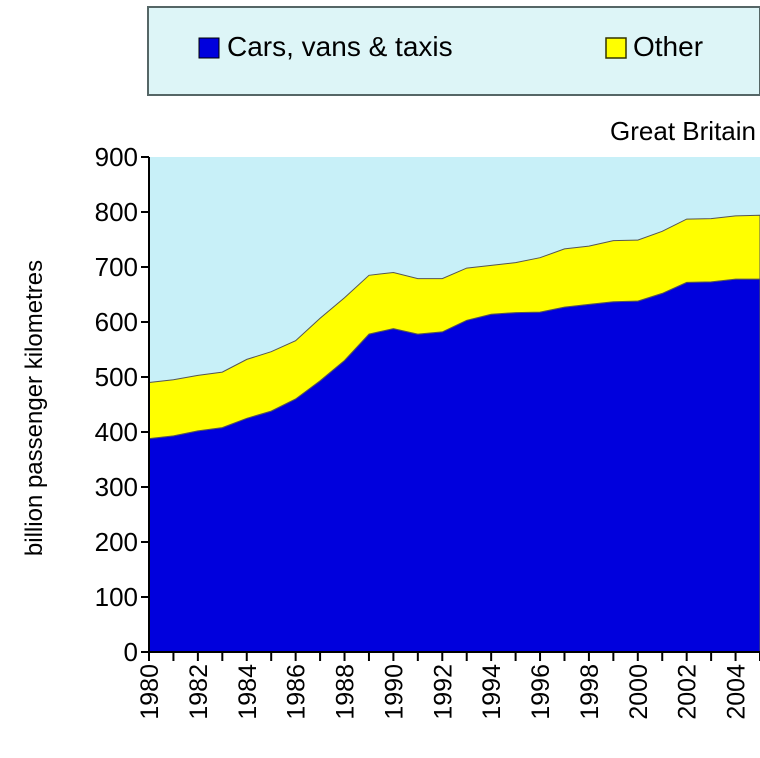  What do you see at coordinates (683, 131) in the screenshot?
I see `region-label: Great Britain` at bounding box center [683, 131].